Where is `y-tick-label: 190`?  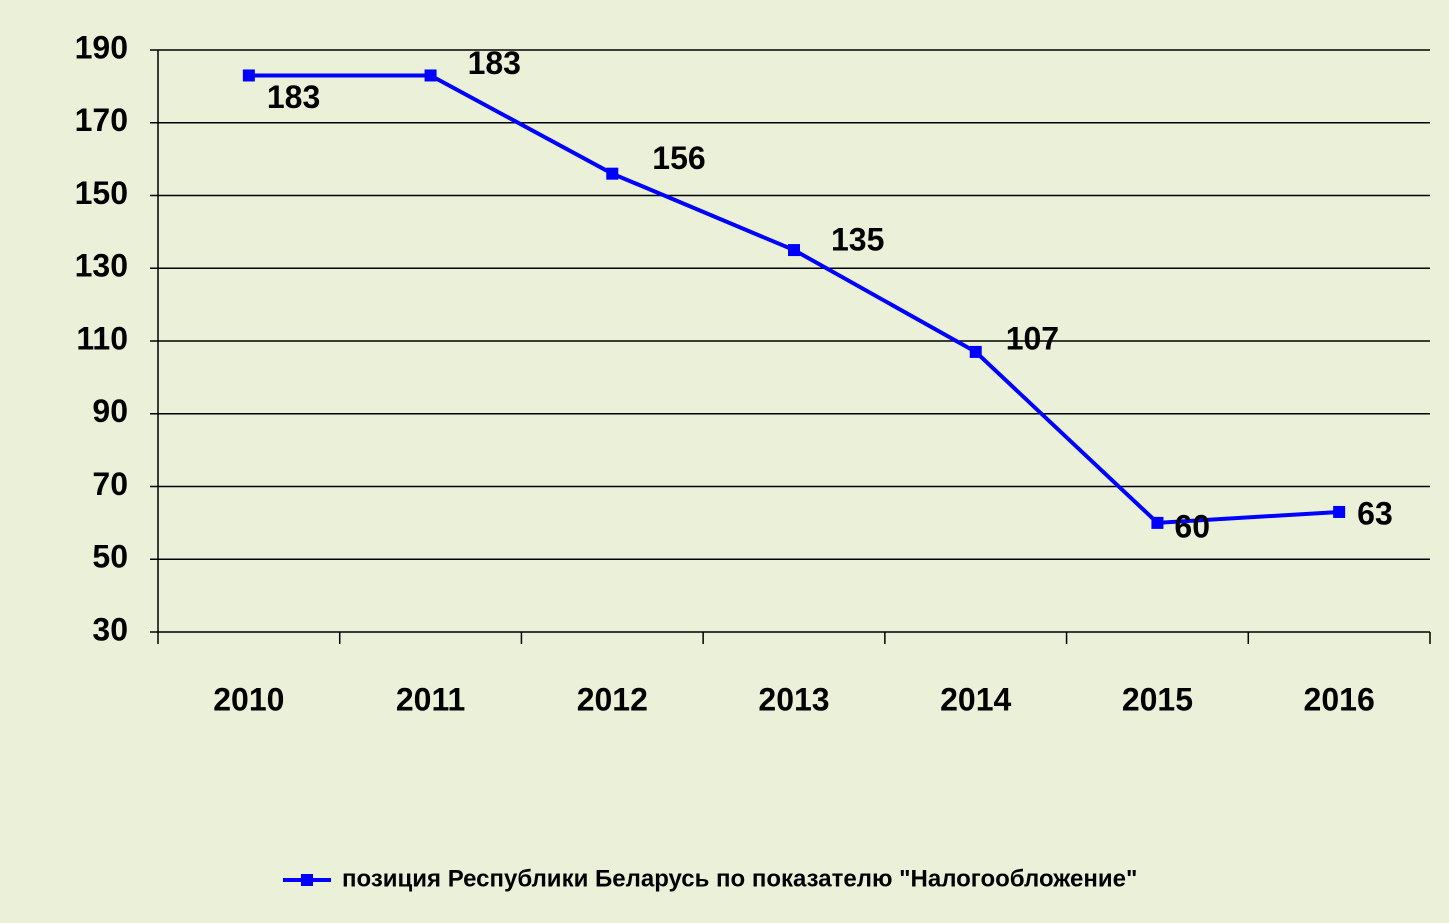 y-tick-label: 190 is located at coordinates (101, 47).